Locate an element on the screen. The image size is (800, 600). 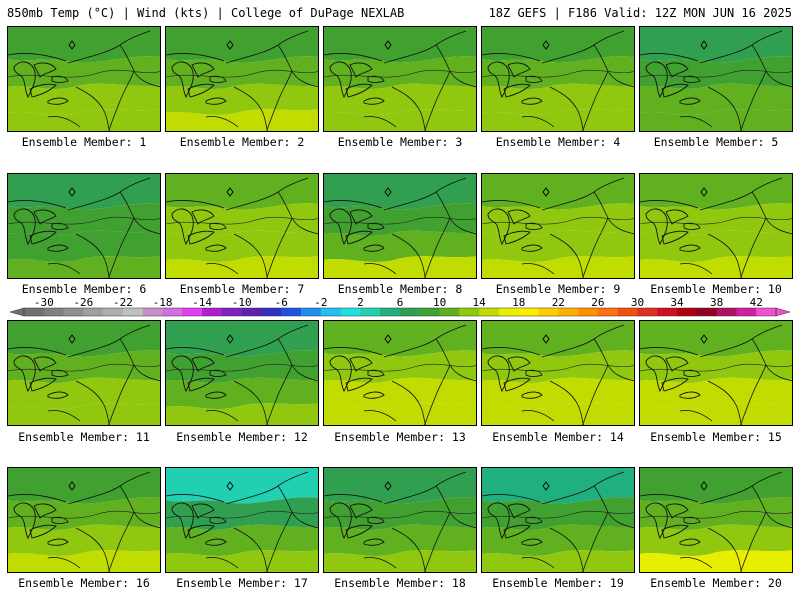
ensemble-member-label: Ensemble Member: 18 is located at coordinates (400, 583).